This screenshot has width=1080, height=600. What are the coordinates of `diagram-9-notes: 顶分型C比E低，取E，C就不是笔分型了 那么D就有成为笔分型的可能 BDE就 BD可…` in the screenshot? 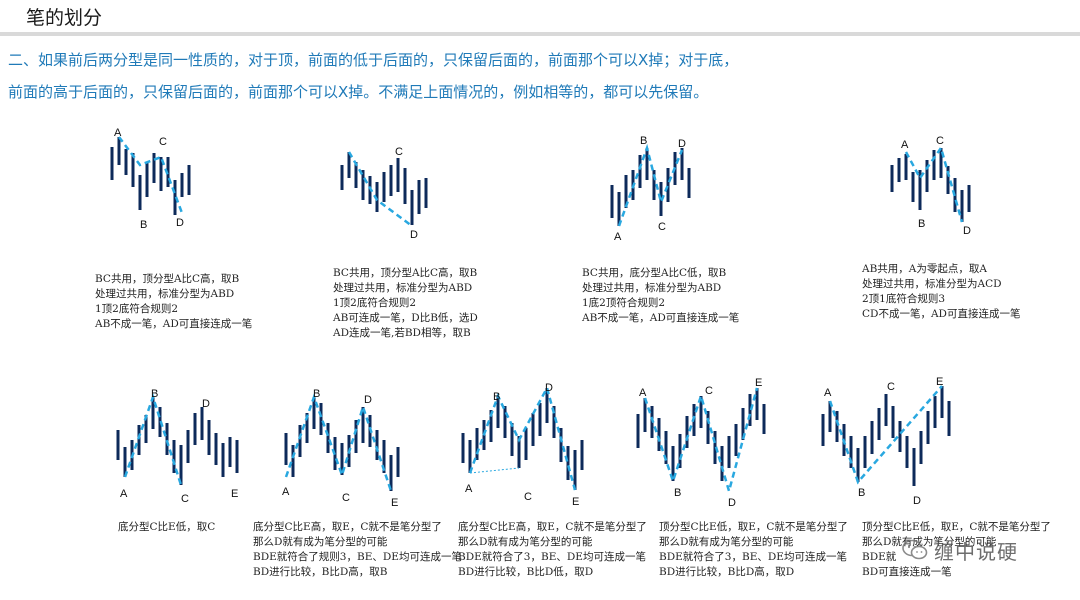 It's located at (956, 550).